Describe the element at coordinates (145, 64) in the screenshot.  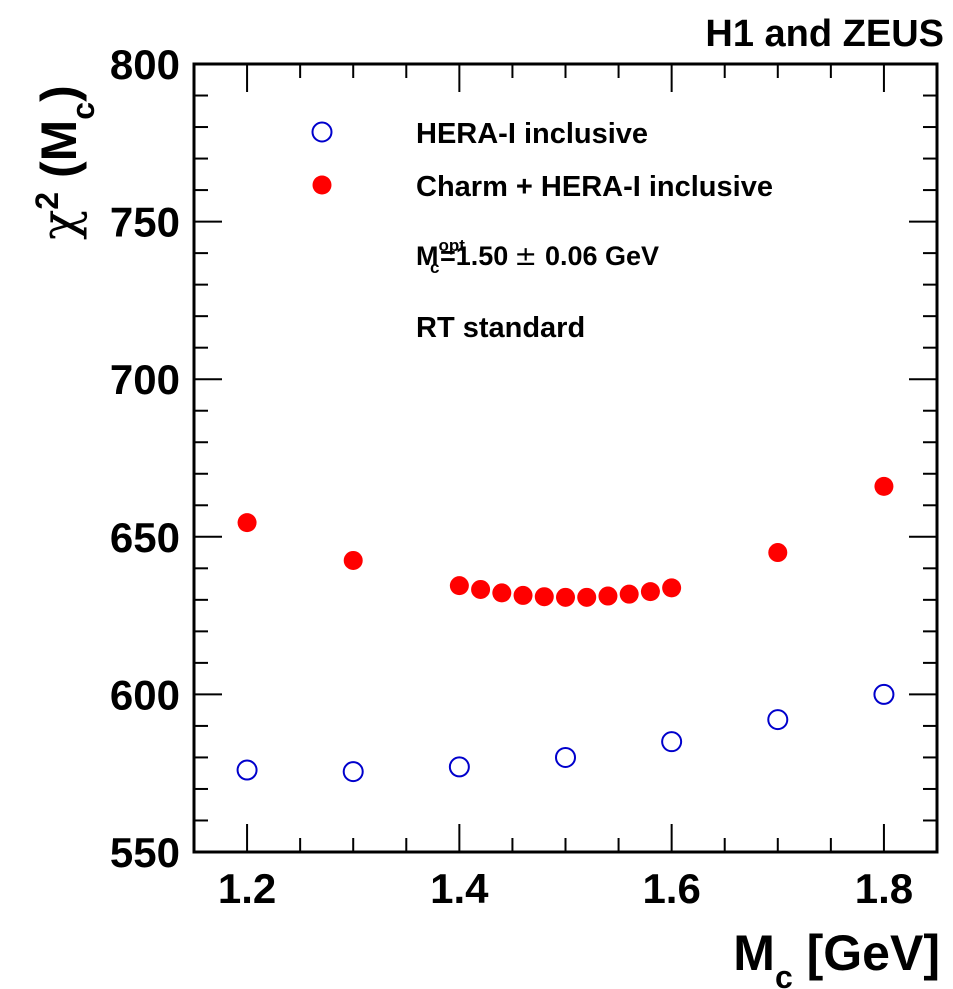
I see `y-tick-label: 800` at that location.